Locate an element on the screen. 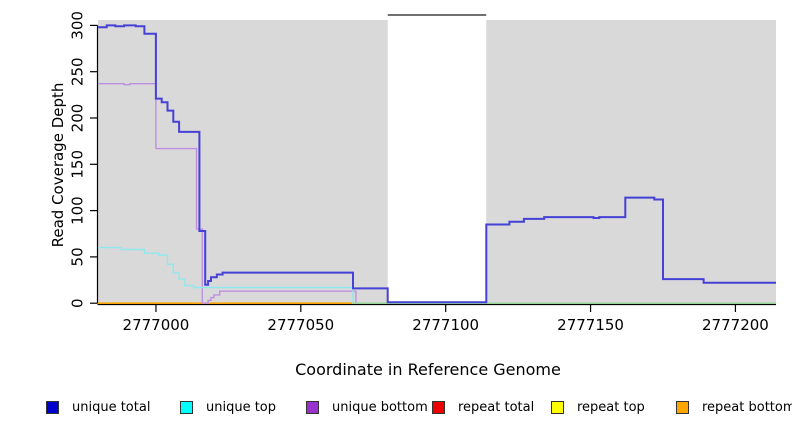 This screenshot has width=792, height=432. x-tick-label: 2777200 is located at coordinates (735, 325).